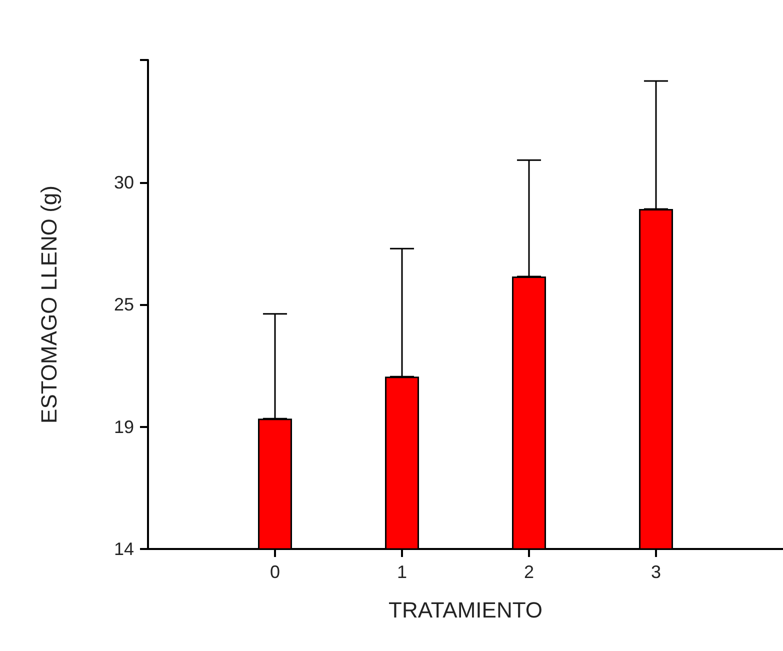  I want to click on y-axis-title: ESTOMAGO LLENO (g), so click(49, 305).